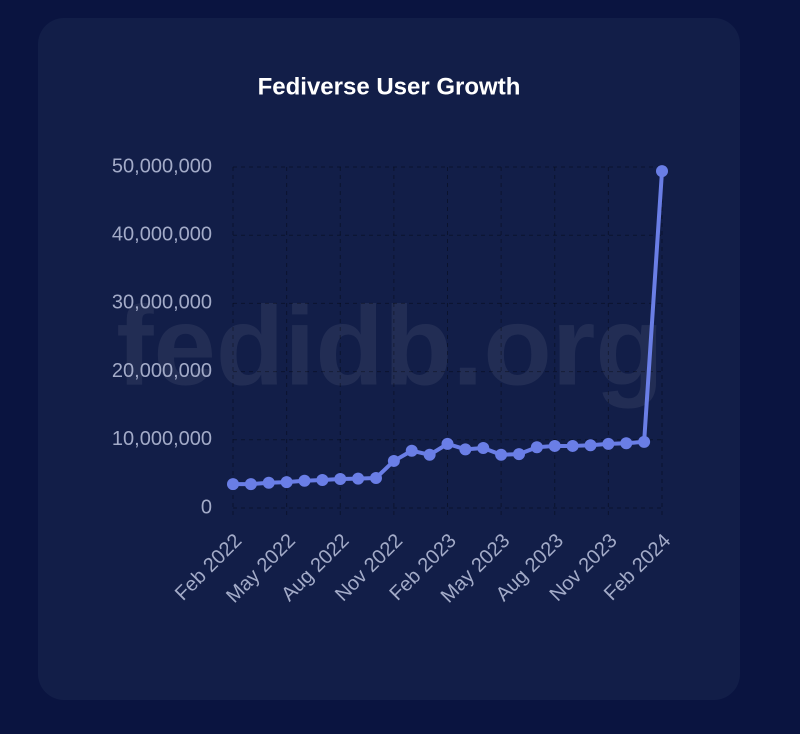 The height and width of the screenshot is (734, 800). I want to click on y-tick-label: 50,000,000, so click(162, 166).